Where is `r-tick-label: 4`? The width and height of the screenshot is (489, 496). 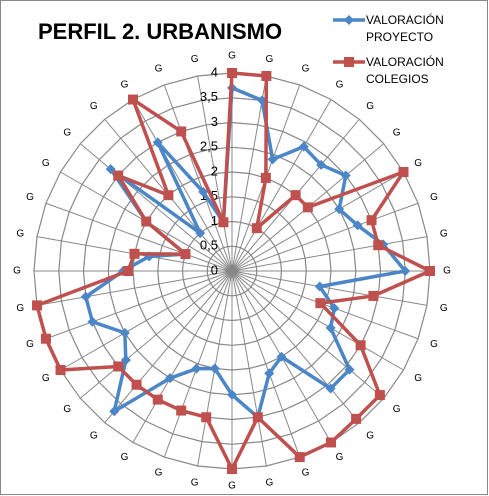
r-tick-label: 4 is located at coordinates (214, 71).